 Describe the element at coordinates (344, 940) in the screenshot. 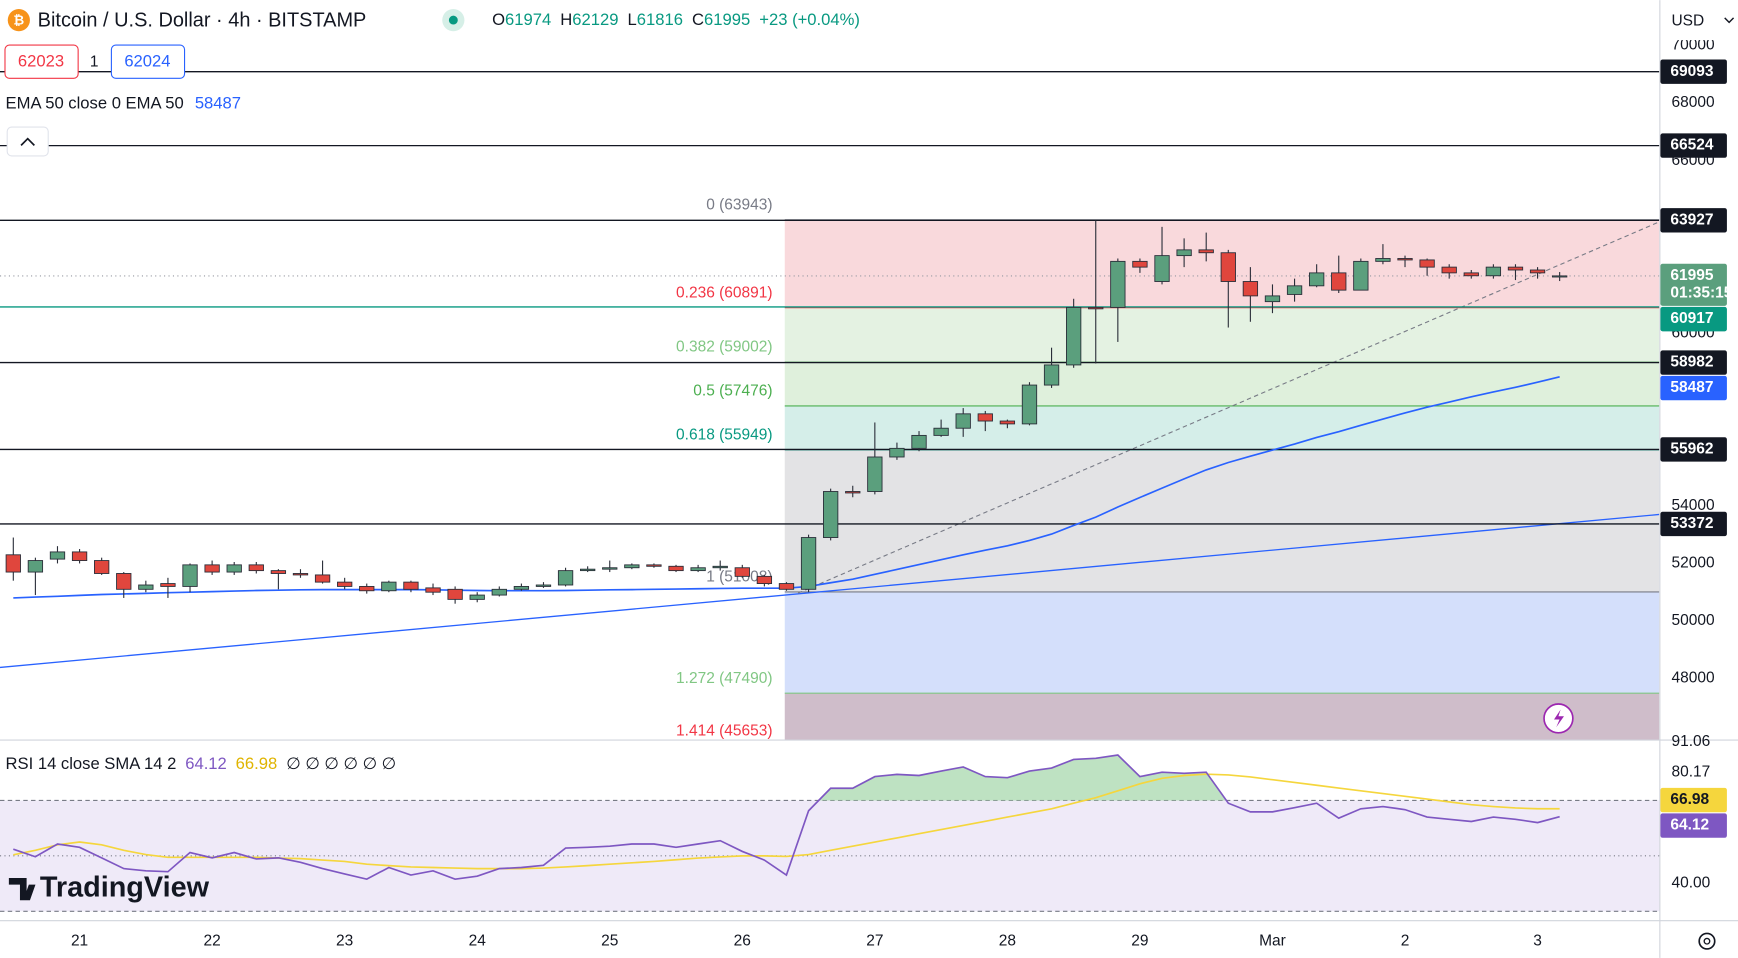

I see `x-tick-label: 23` at that location.